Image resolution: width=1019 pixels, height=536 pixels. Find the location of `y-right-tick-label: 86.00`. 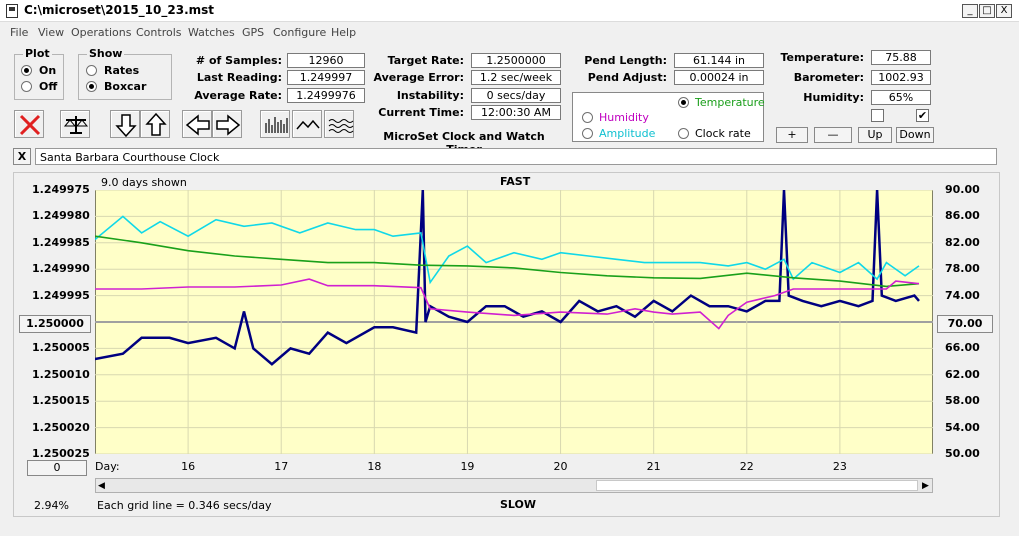

y-right-tick-label: 86.00 is located at coordinates (962, 216).